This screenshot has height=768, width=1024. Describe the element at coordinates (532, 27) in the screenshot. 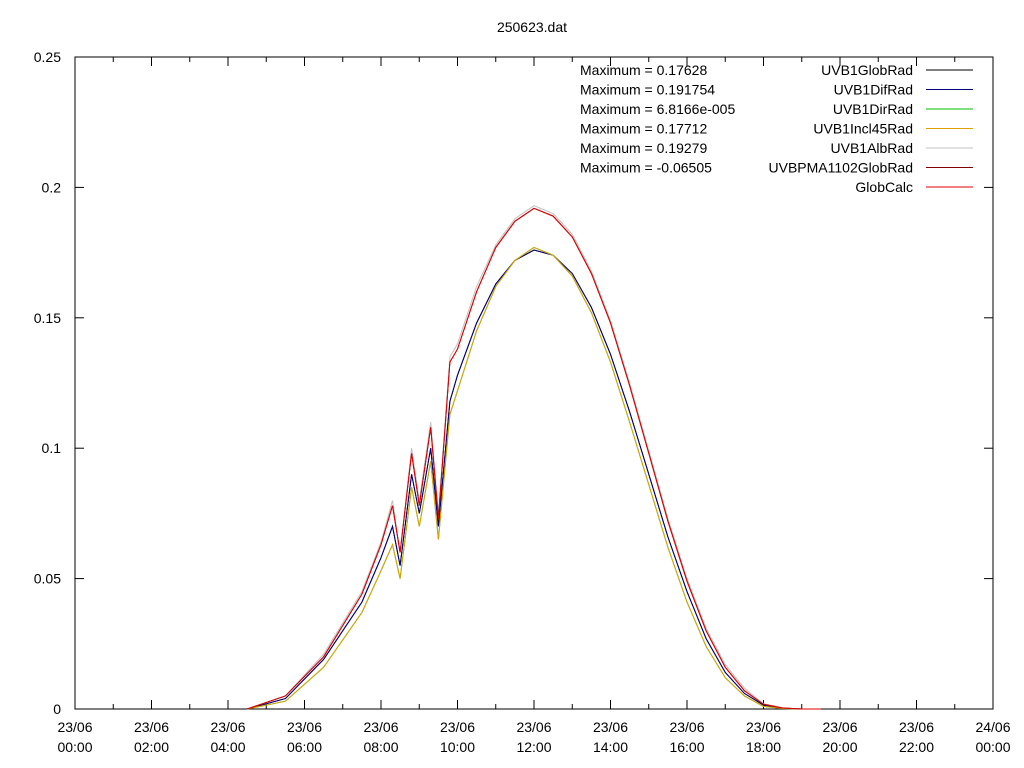

I see `chart-title: 250623.dat` at that location.